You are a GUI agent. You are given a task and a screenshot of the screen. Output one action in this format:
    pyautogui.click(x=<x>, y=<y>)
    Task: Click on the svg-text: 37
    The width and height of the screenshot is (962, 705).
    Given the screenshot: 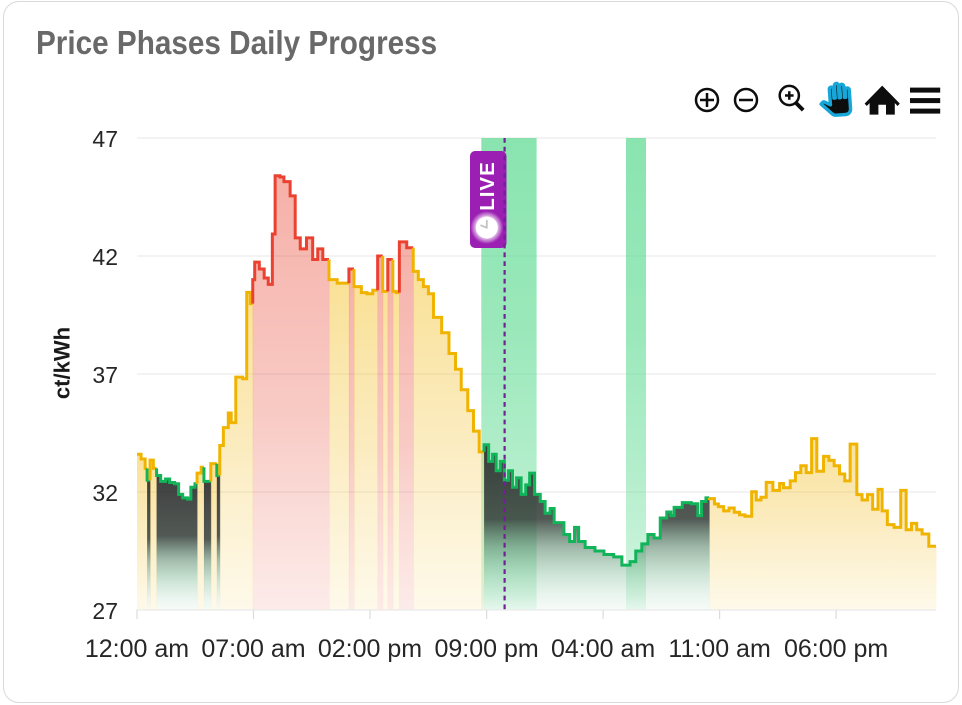 What is the action you would take?
    pyautogui.click(x=105, y=375)
    